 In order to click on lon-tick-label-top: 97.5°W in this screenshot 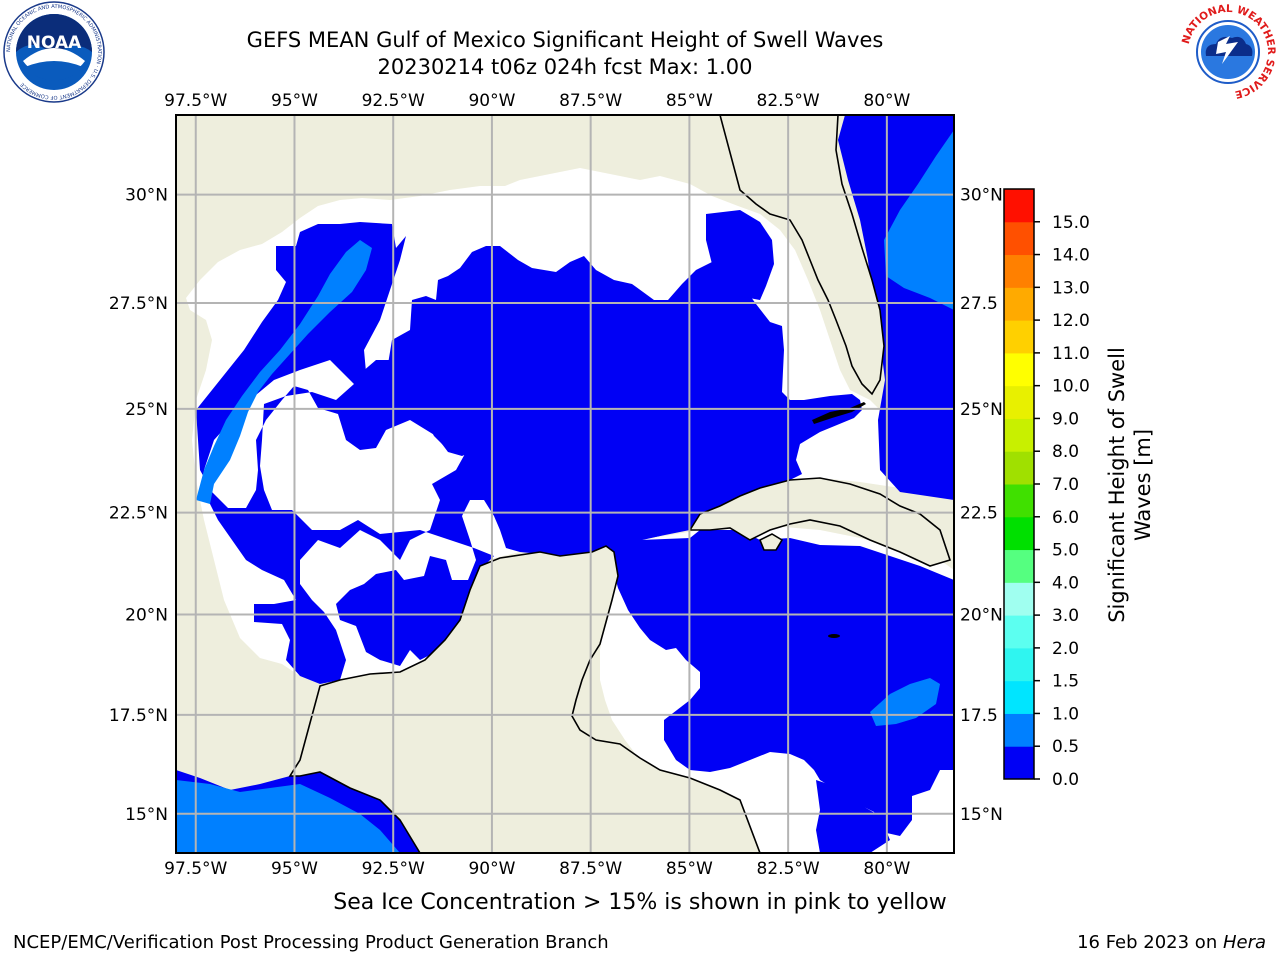, I will do `click(195, 101)`.